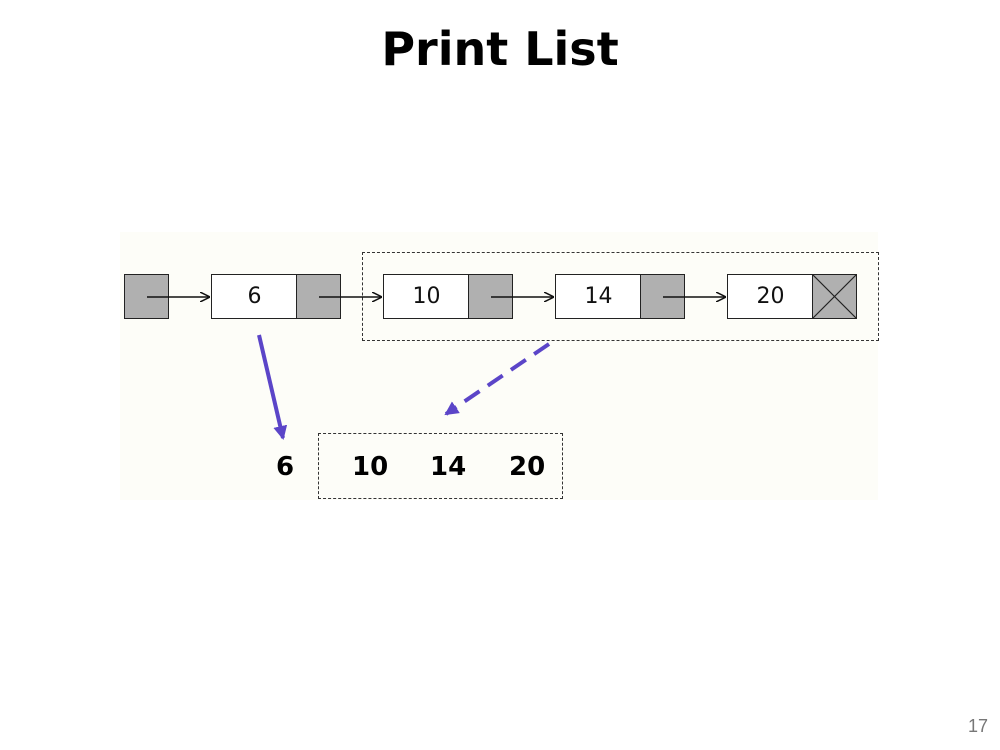 The height and width of the screenshot is (750, 1000). I want to click on node-value-14: 14, so click(598, 296).